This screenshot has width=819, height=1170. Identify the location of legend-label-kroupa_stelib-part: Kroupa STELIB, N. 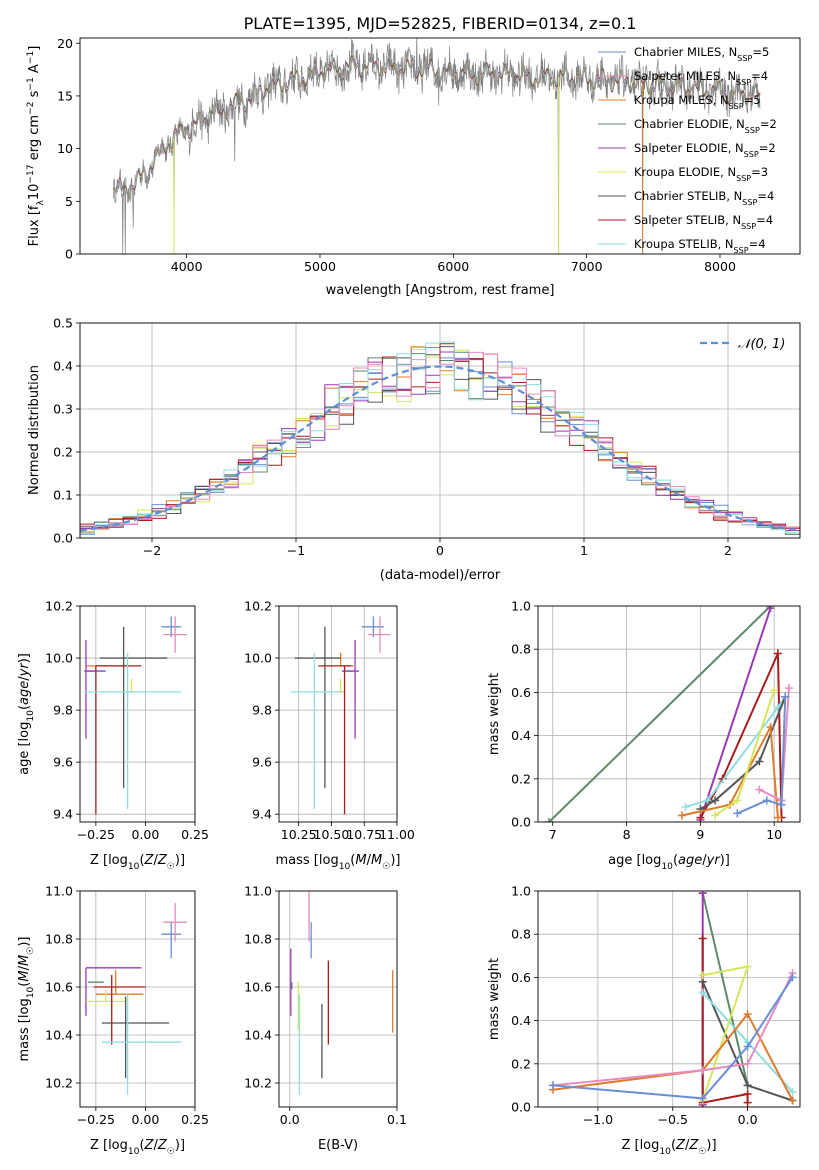
(684, 244).